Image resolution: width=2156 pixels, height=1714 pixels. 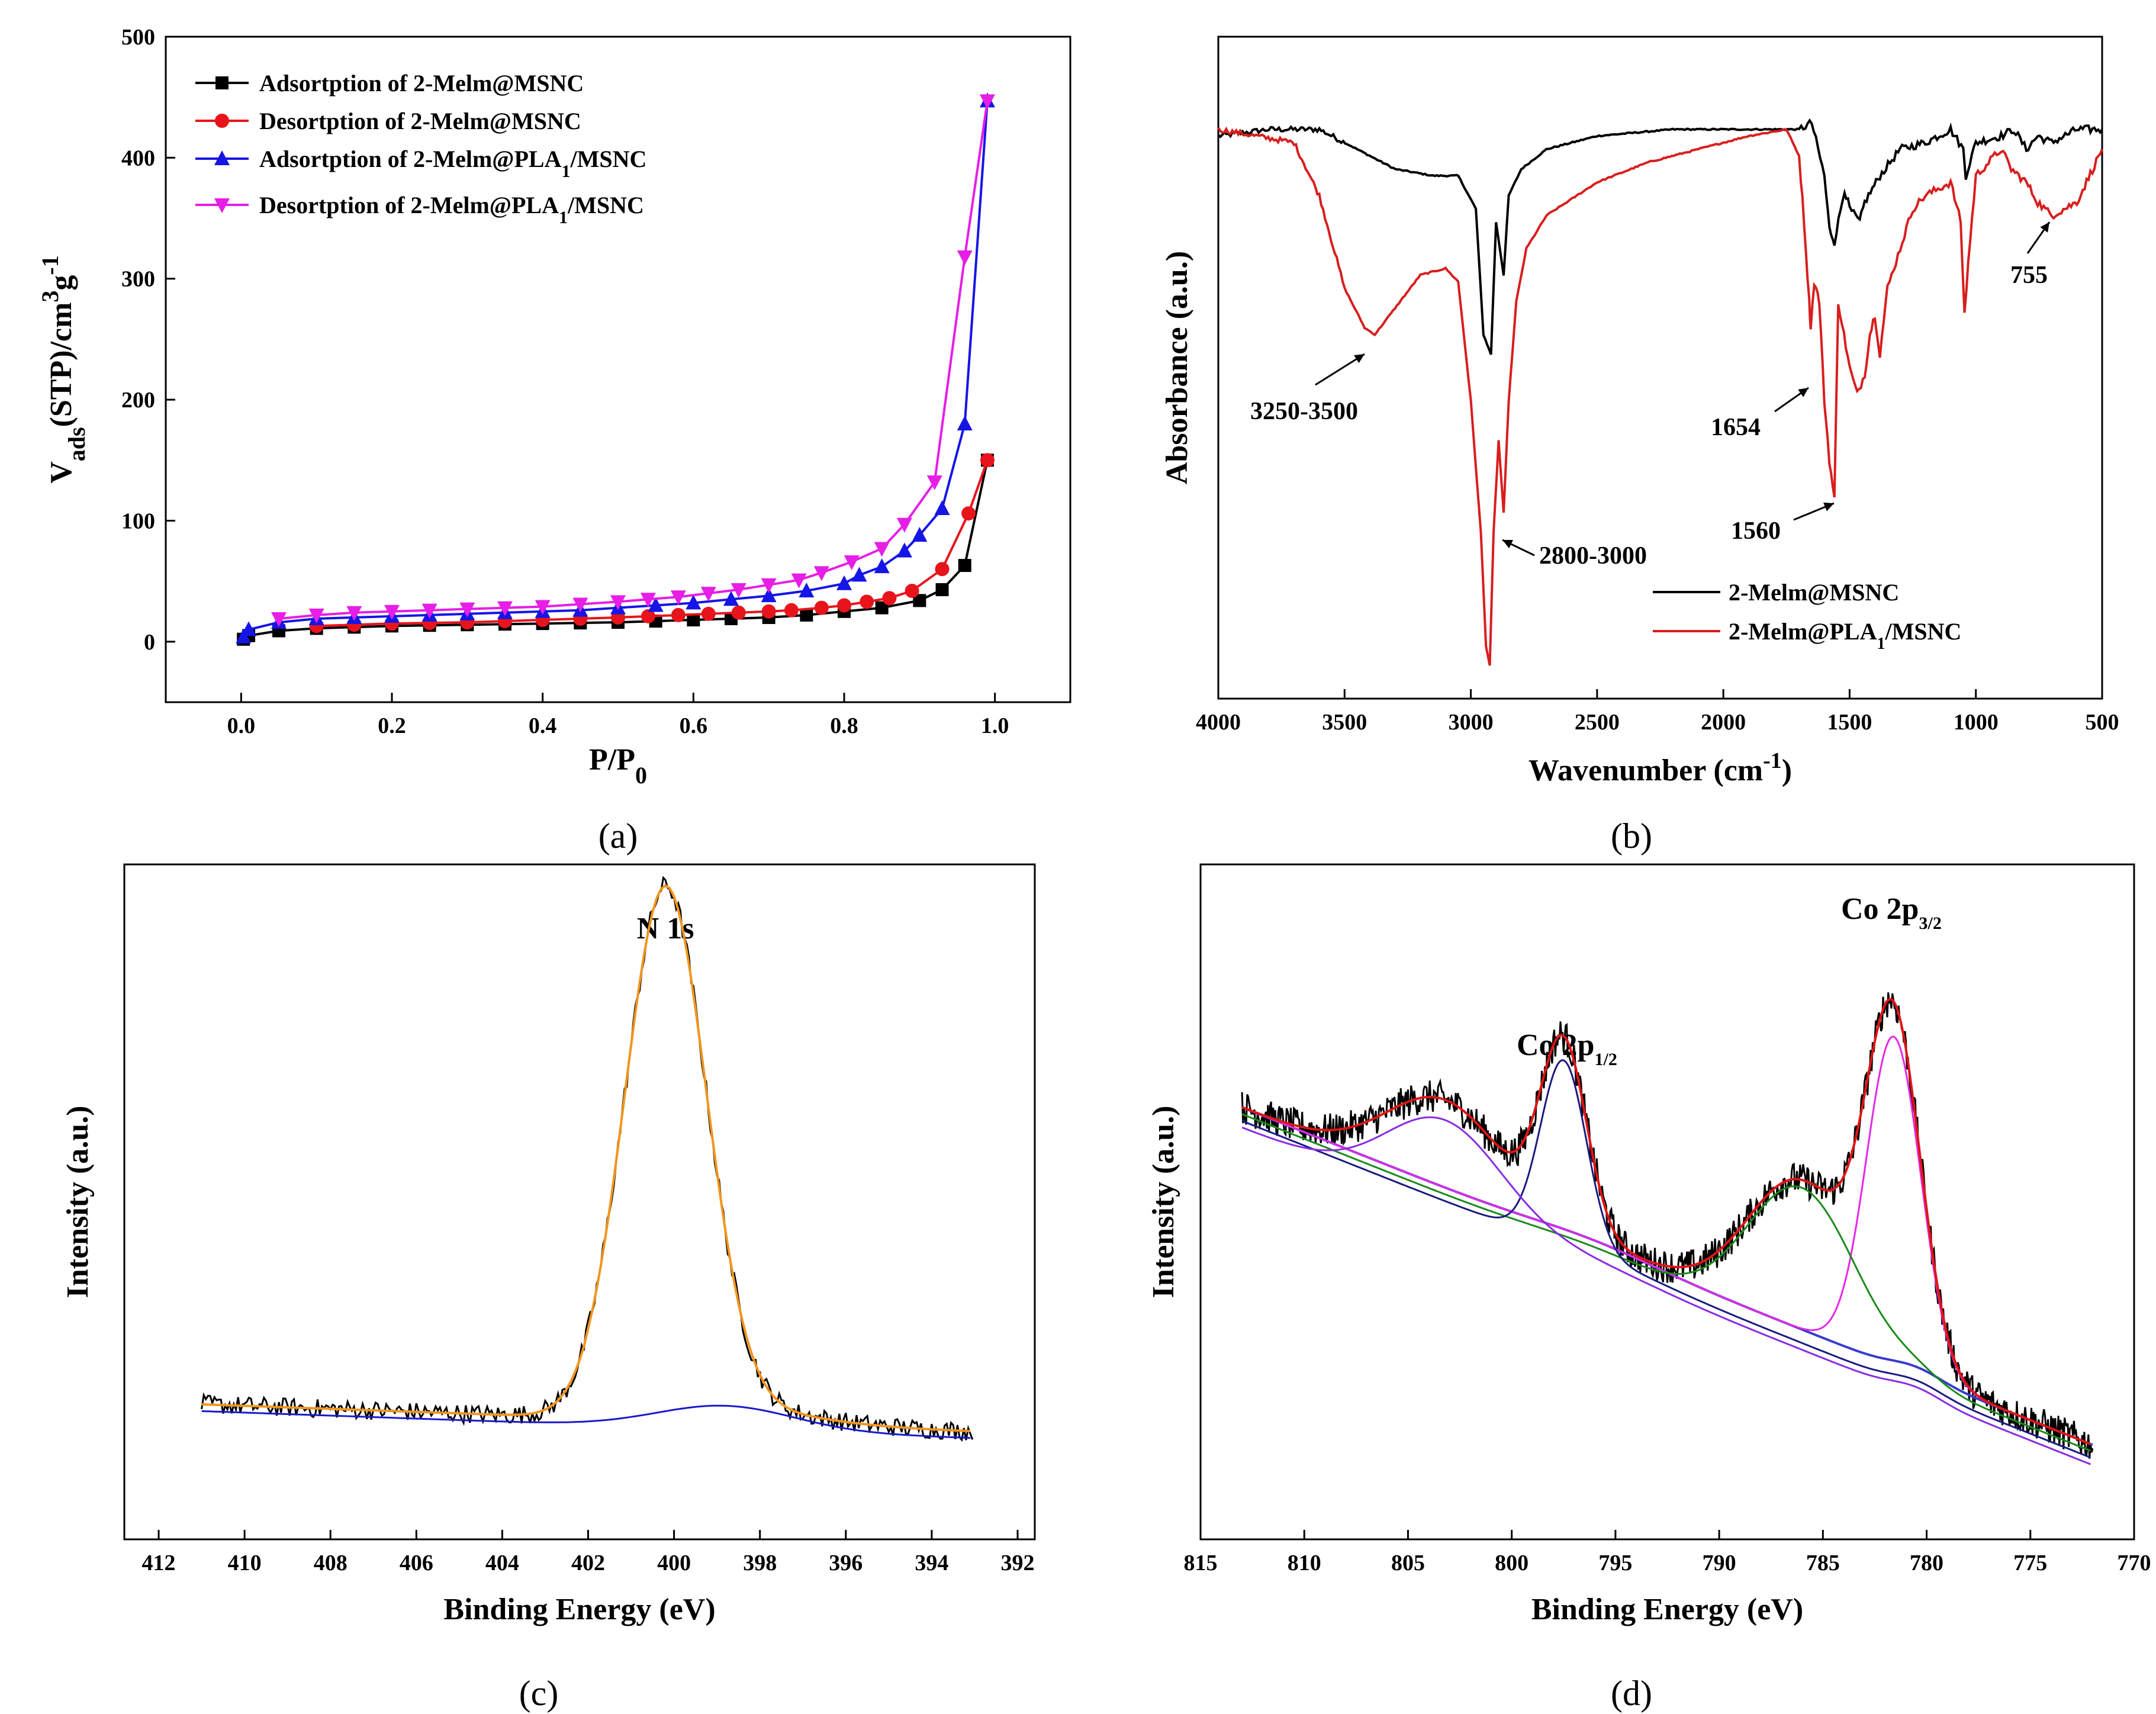 What do you see at coordinates (1667, 1609) in the screenshot?
I see `x-axis-label: Binding Energy (eV)` at bounding box center [1667, 1609].